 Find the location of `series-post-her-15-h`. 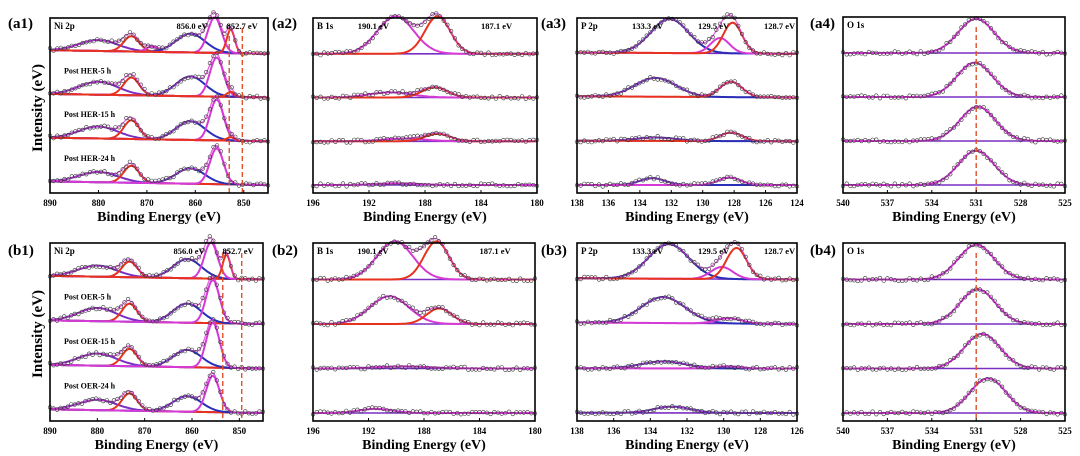

series-post-her-15-h is located at coordinates (954, 124).